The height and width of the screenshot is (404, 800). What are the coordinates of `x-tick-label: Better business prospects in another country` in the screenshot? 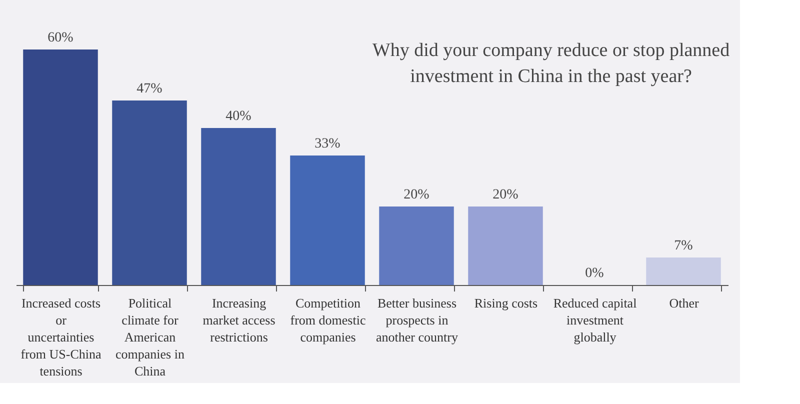 It's located at (417, 320).